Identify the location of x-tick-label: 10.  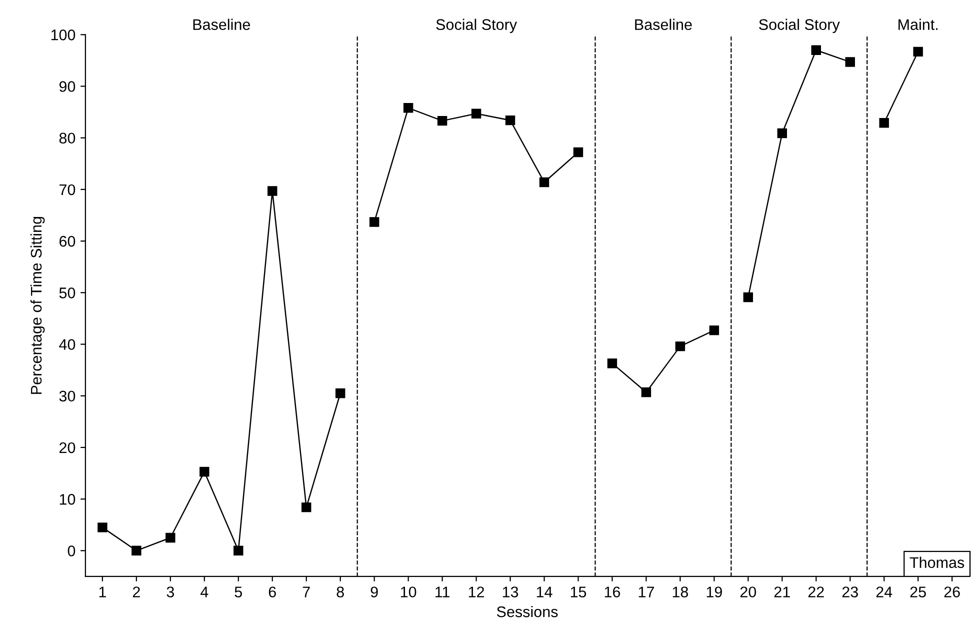
(408, 592).